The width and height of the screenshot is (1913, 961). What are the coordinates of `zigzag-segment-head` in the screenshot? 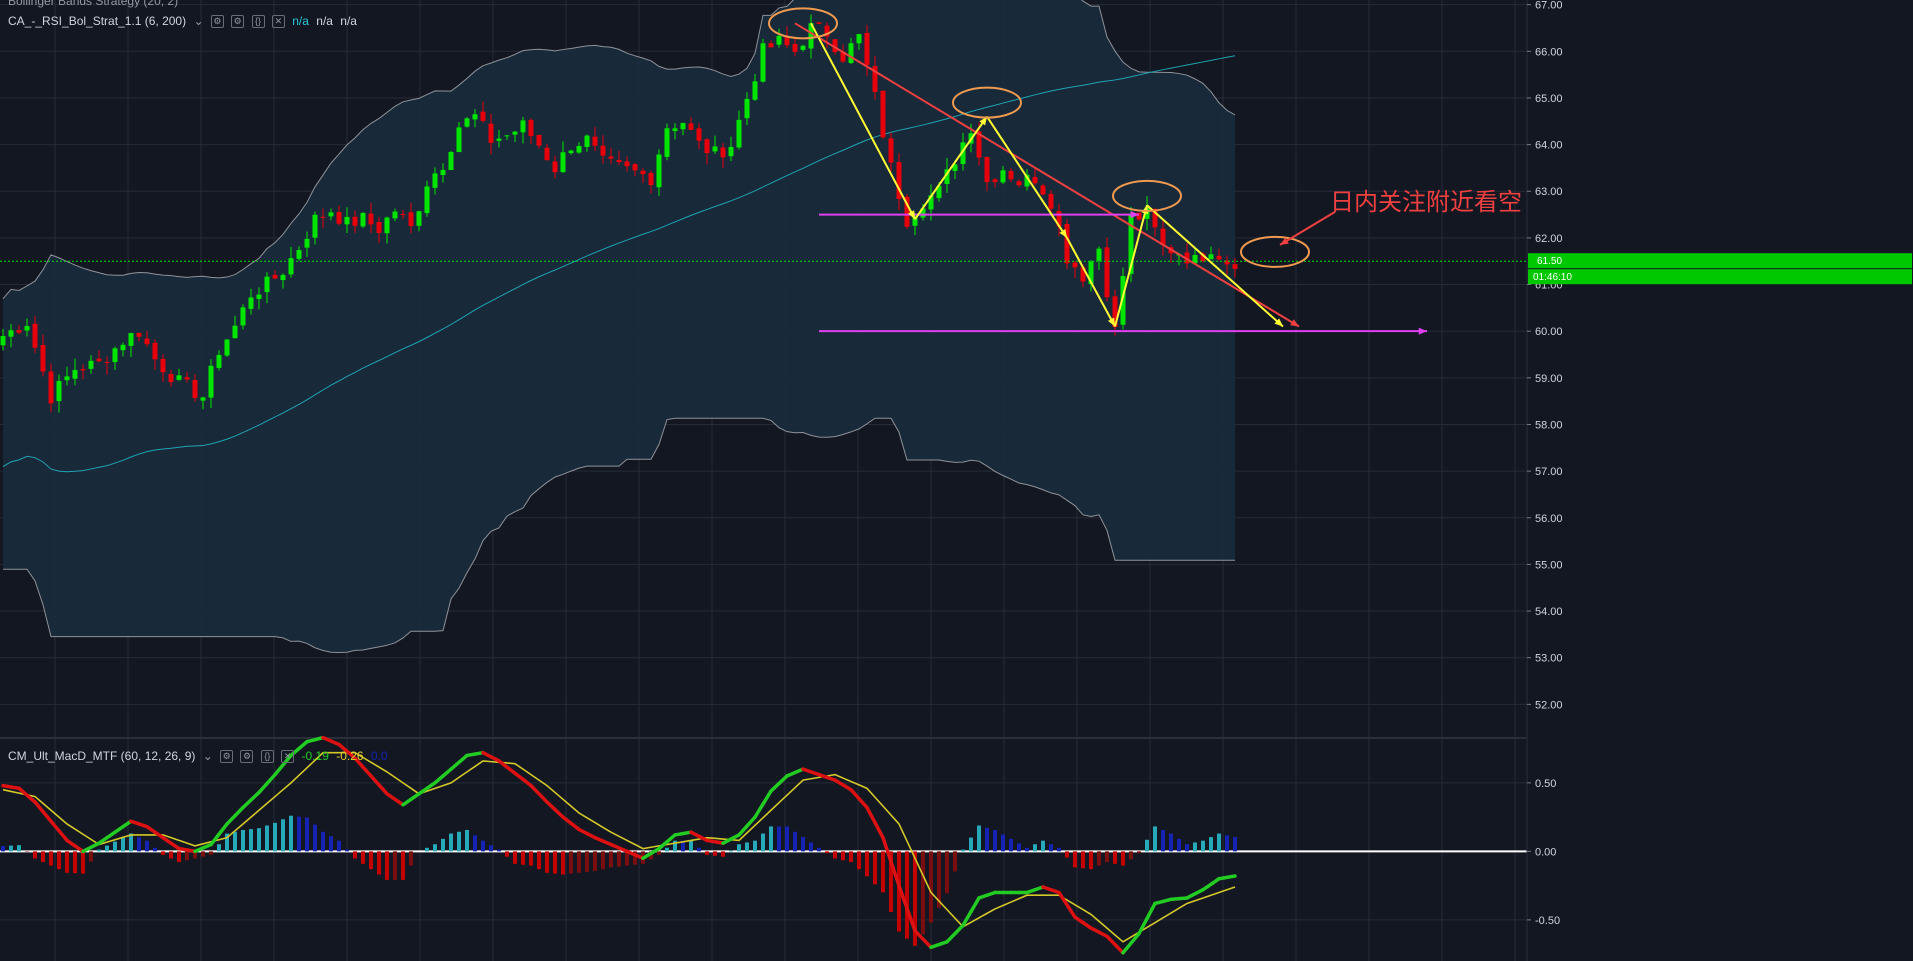 It's located at (1145, 210).